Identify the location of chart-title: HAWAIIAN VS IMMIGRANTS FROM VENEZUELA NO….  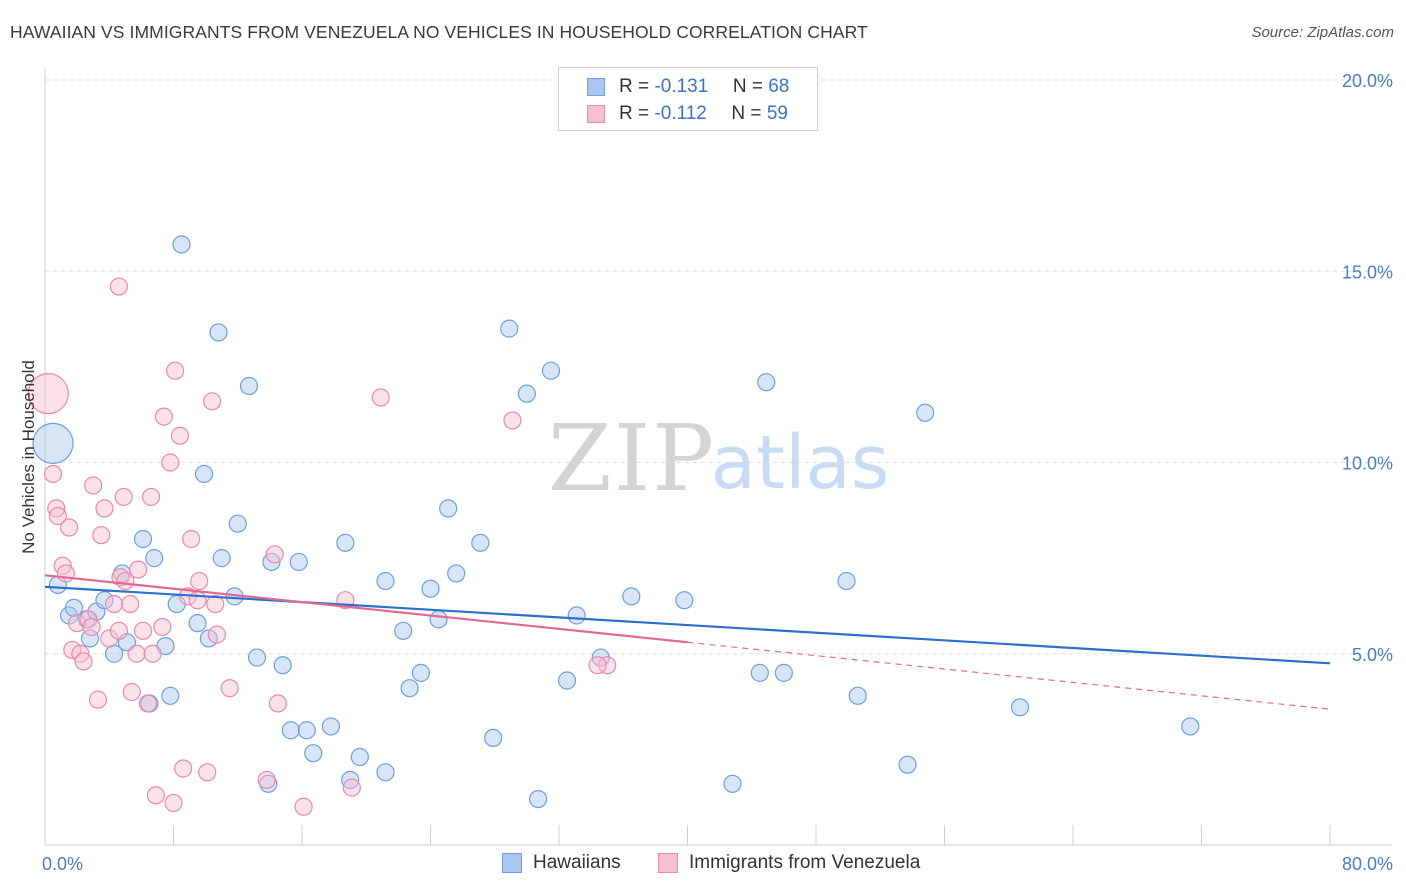
(439, 32).